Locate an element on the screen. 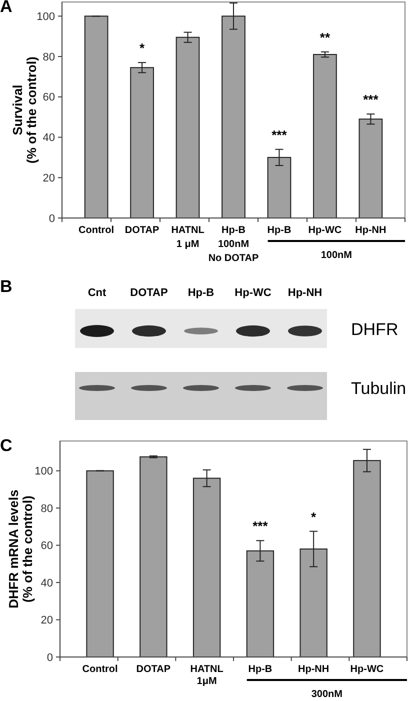  x-tick-label: Hp-B 100nM No DOTAP is located at coordinates (234, 244).